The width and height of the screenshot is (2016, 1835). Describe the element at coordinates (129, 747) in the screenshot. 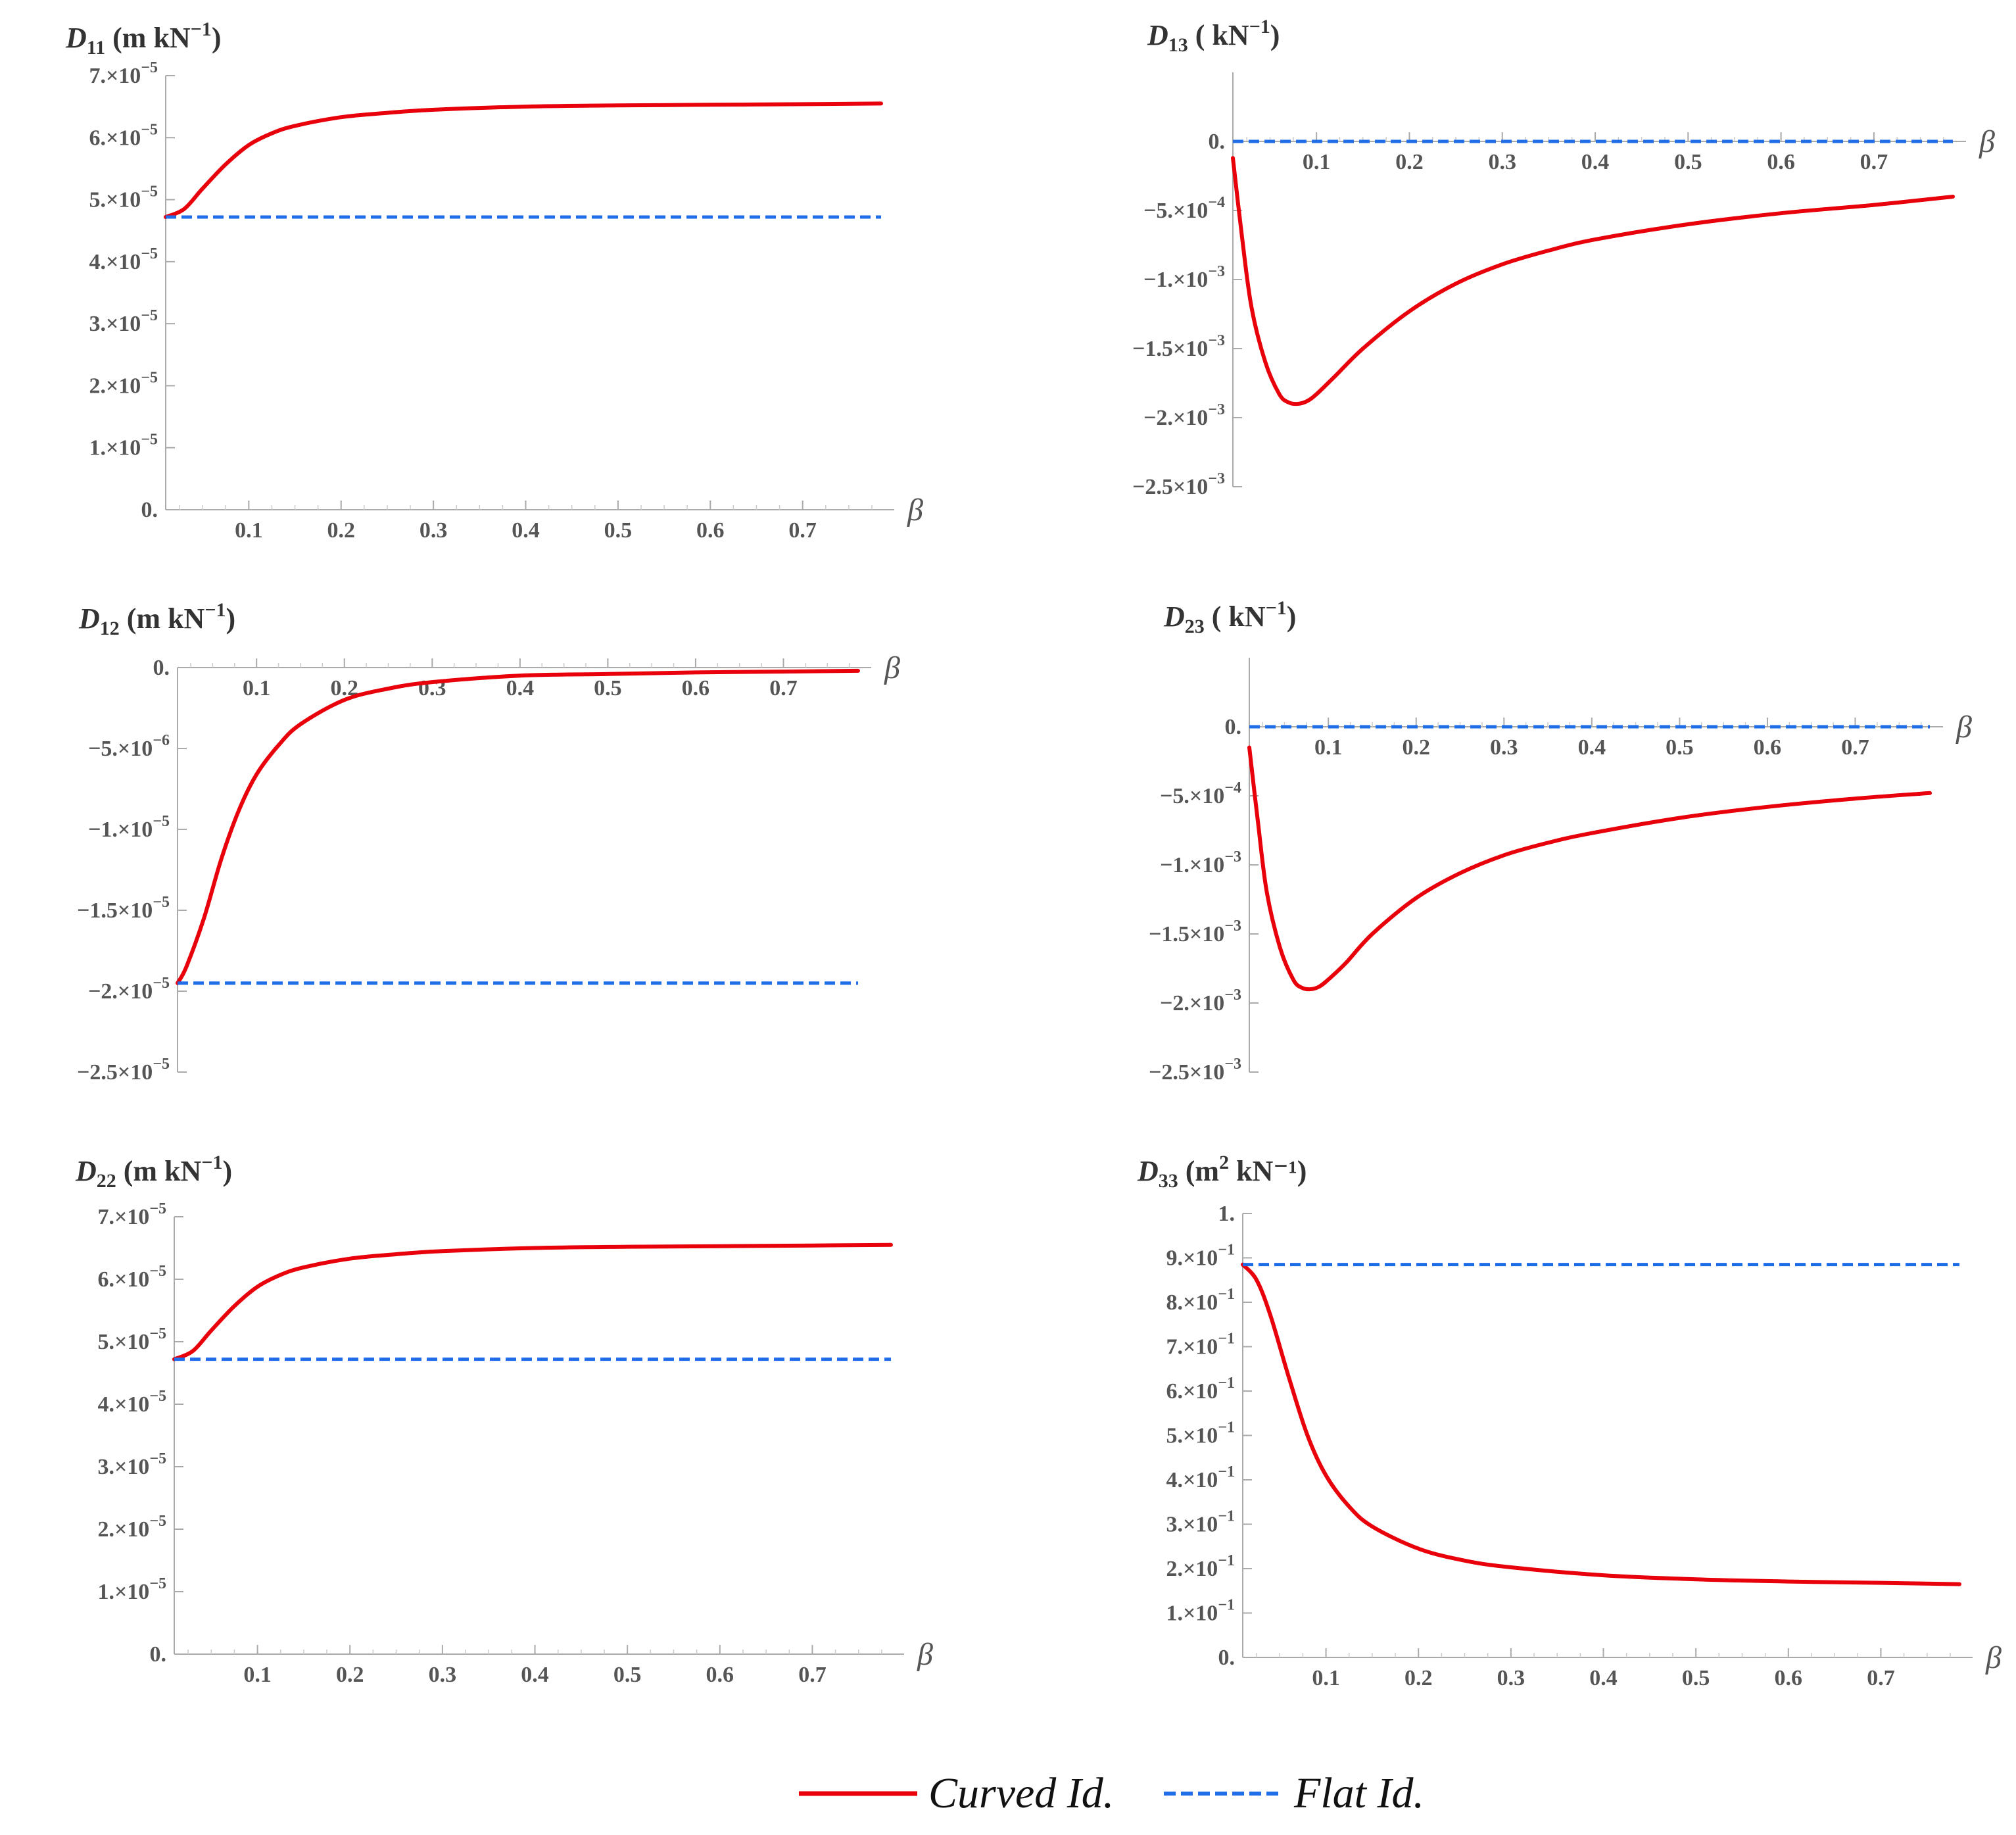

I see `y-tick-label: −5.×10−6` at that location.